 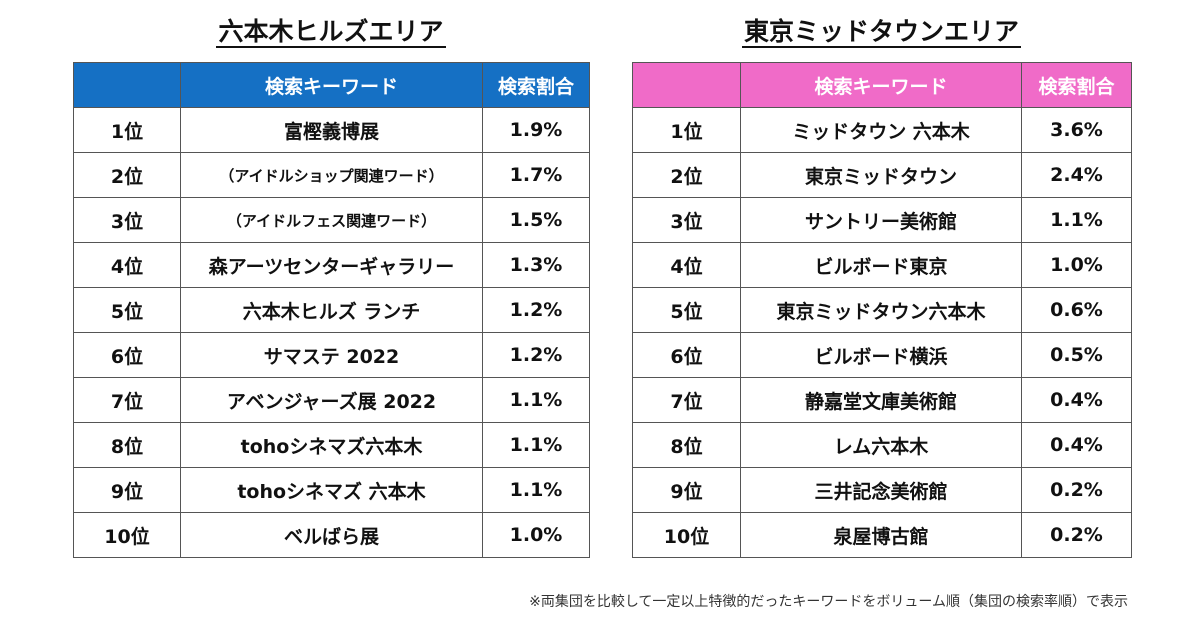 What do you see at coordinates (1076, 175) in the screenshot?
I see `ratio-cell: 2.4%` at bounding box center [1076, 175].